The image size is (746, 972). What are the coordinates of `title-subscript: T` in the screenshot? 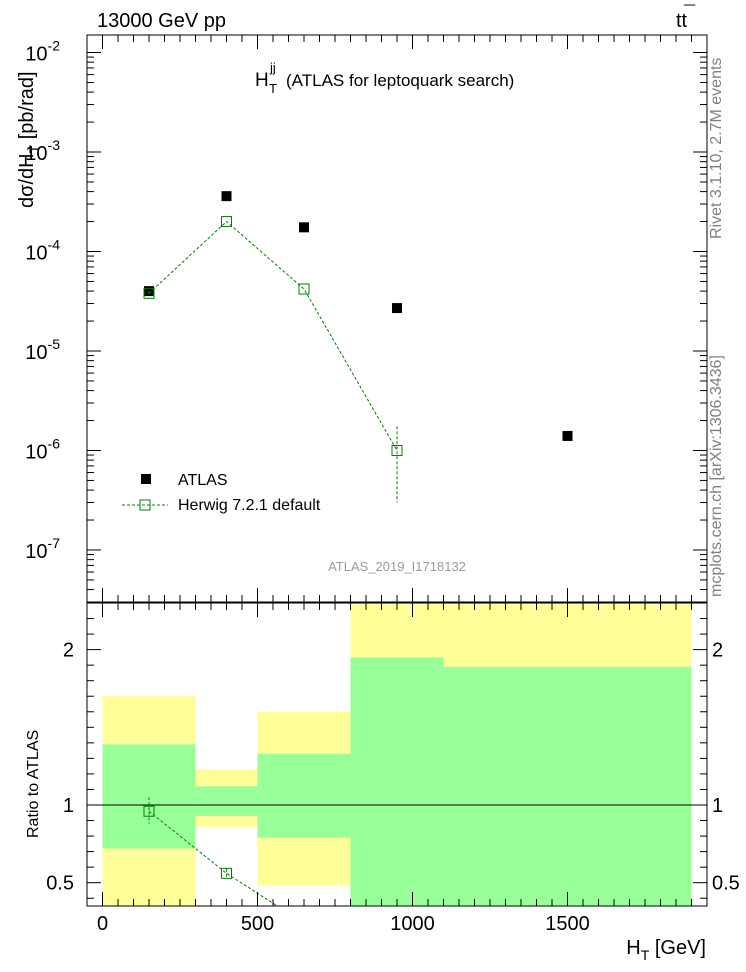 It's located at (273, 88).